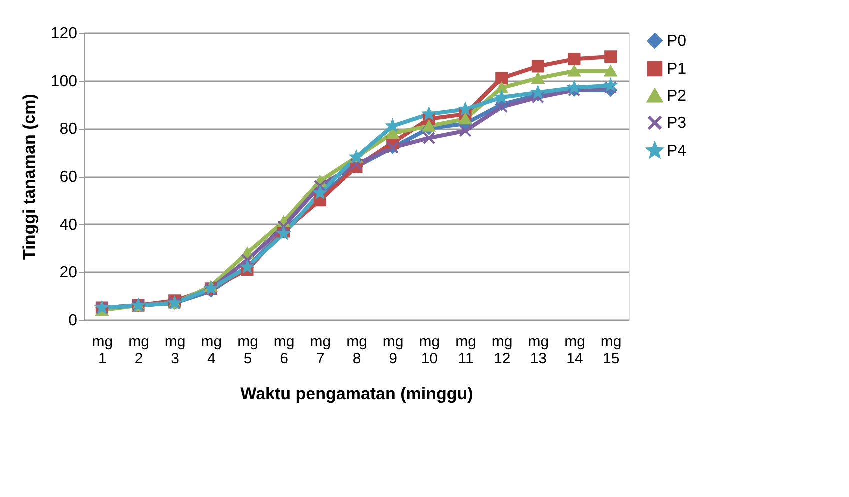  Describe the element at coordinates (677, 41) in the screenshot. I see `legend-label: P0` at that location.